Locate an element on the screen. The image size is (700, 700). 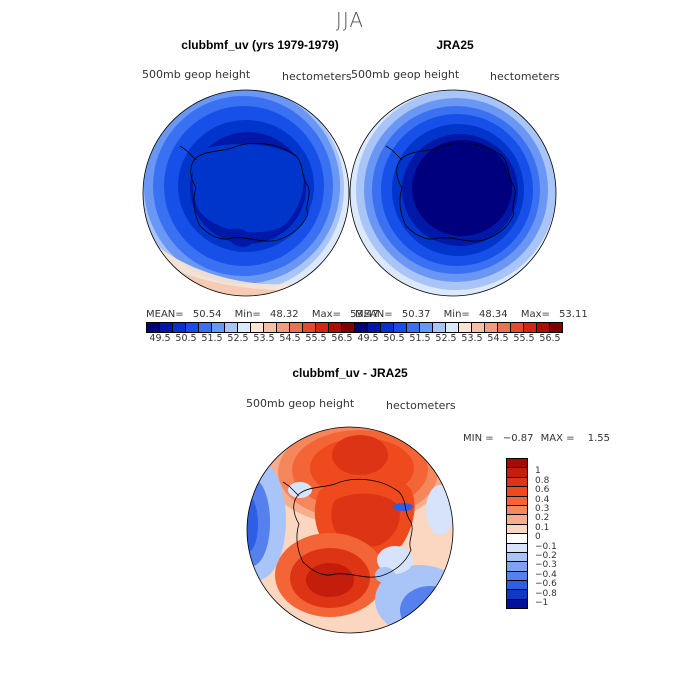
panel1-max-label: Max= is located at coordinates (326, 314).